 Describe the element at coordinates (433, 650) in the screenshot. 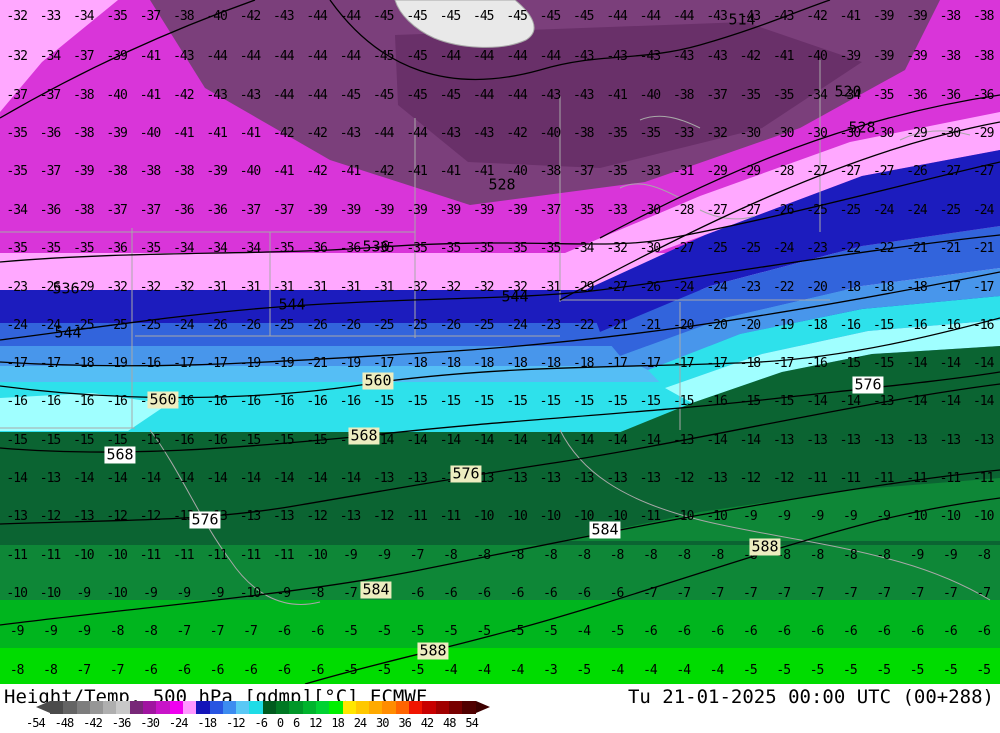

I see `height-contour-label: 588` at that location.